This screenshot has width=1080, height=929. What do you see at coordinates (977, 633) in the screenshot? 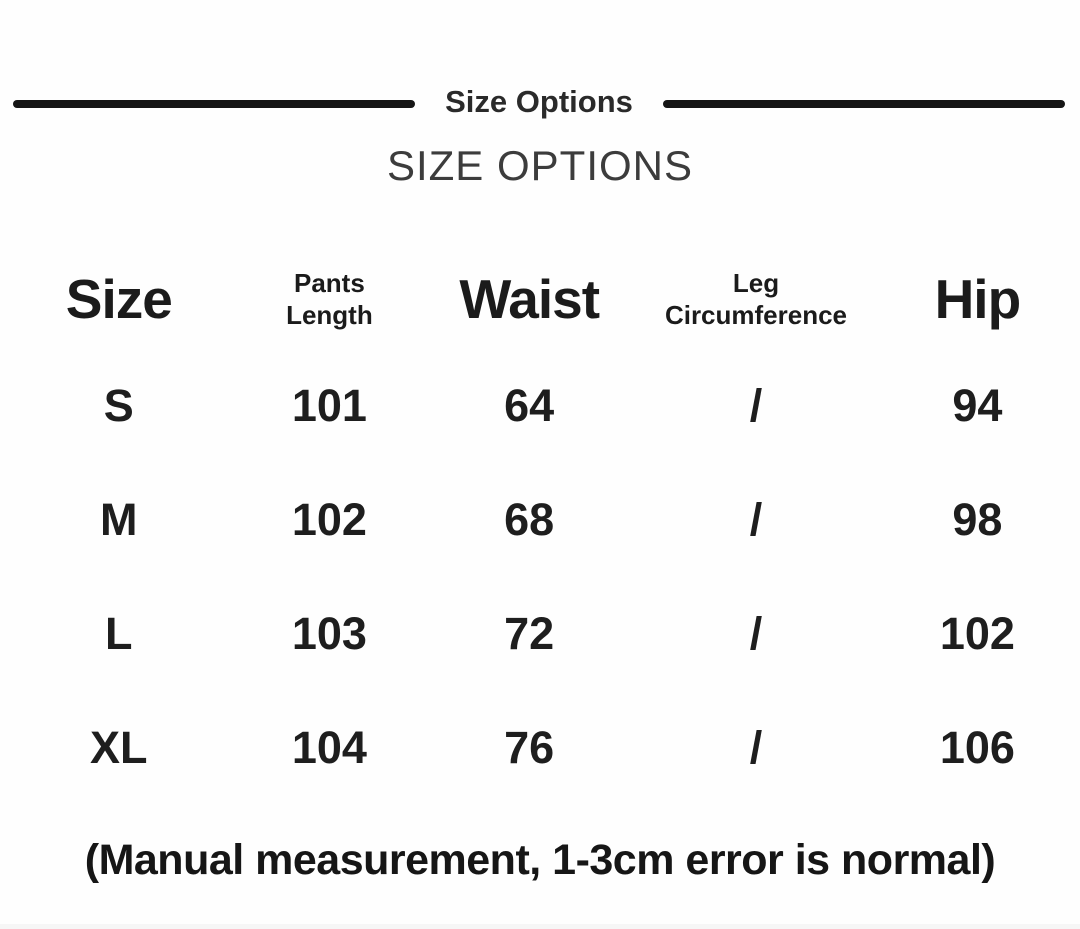
I see `hip-cell: 102` at bounding box center [977, 633].